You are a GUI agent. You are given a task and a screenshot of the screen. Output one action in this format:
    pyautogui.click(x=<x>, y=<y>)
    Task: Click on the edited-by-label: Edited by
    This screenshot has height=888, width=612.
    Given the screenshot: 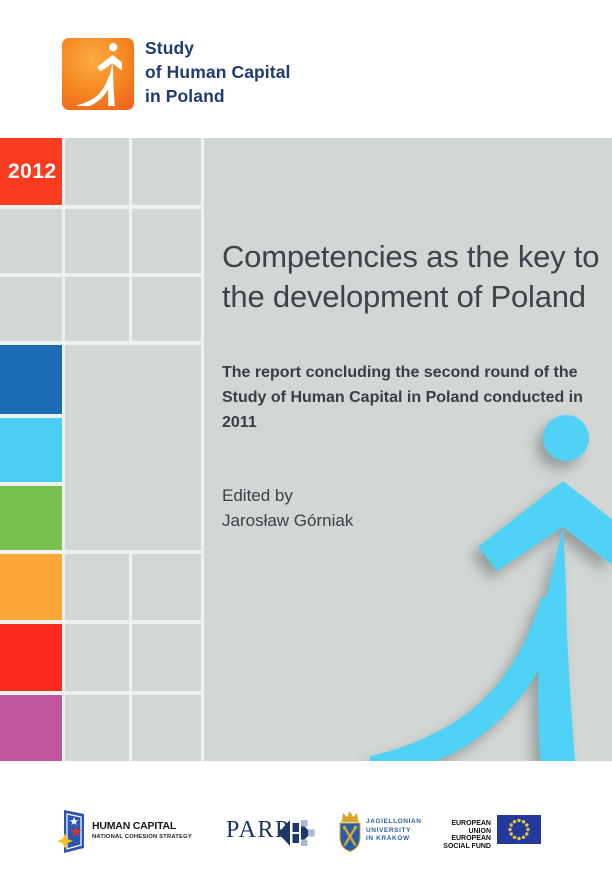 What is the action you would take?
    pyautogui.click(x=257, y=495)
    